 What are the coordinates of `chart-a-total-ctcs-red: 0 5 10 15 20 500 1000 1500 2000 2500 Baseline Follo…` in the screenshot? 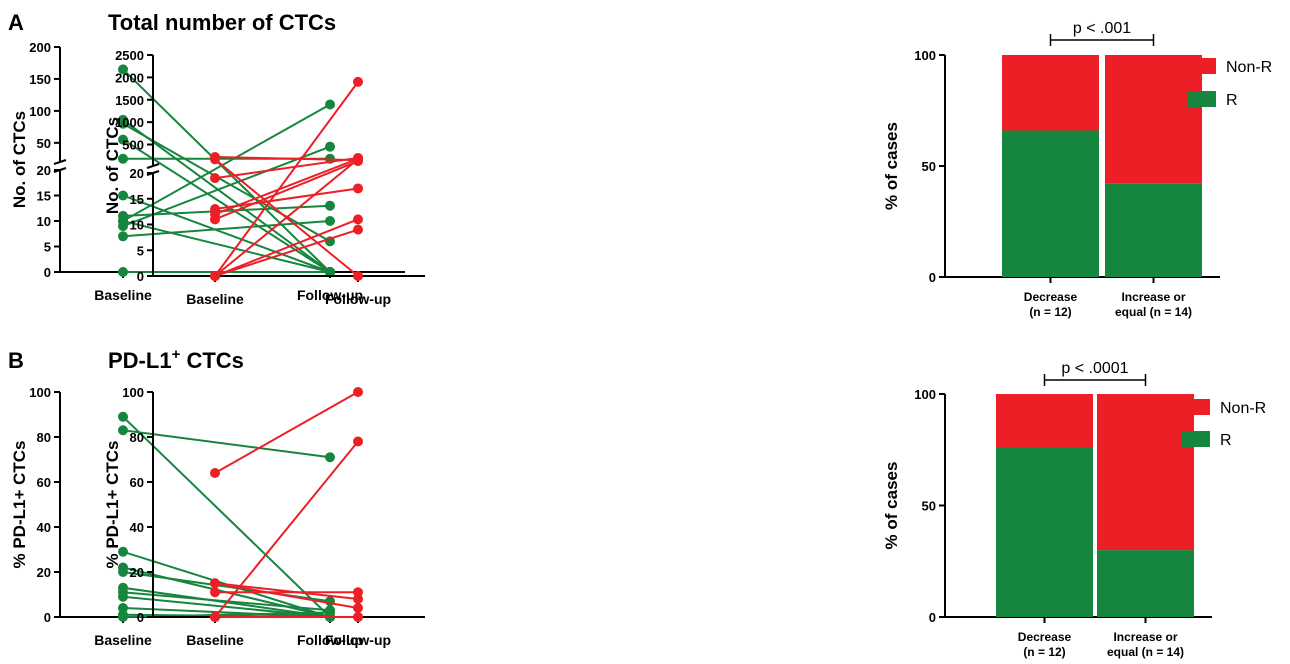 It's located at (264, 177).